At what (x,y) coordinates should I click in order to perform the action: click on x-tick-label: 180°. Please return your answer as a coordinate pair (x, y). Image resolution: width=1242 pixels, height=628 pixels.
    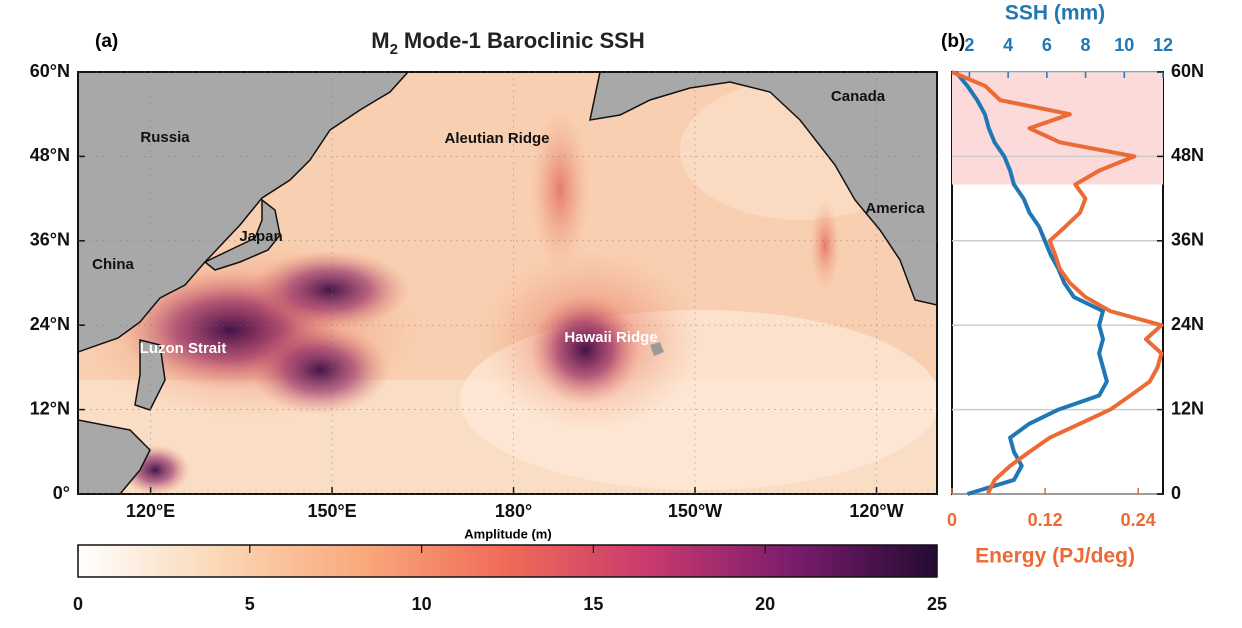
    Looking at the image, I should click on (513, 511).